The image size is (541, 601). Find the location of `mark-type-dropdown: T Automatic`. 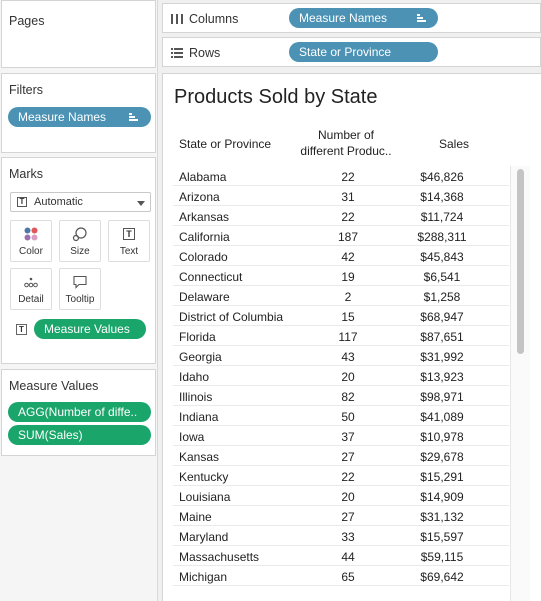

mark-type-dropdown: T Automatic is located at coordinates (80, 202).